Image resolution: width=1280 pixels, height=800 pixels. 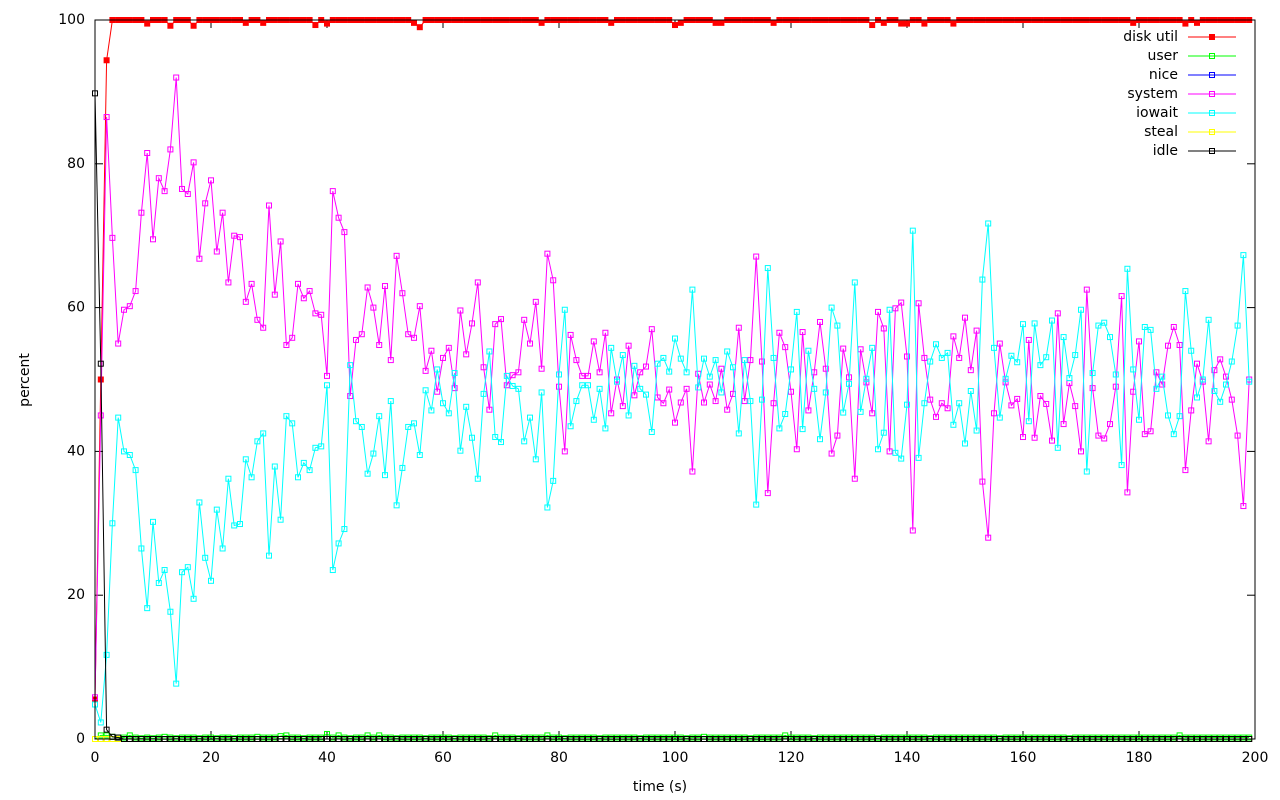 What do you see at coordinates (675, 758) in the screenshot?
I see `x-tick-label: 100` at bounding box center [675, 758].